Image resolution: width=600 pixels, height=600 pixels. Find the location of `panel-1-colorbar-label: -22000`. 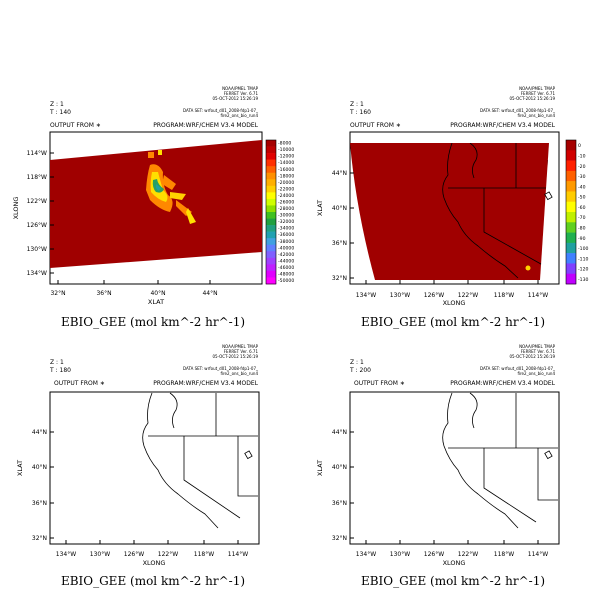

panel-1-colorbar-label: -22000 is located at coordinates (286, 189).